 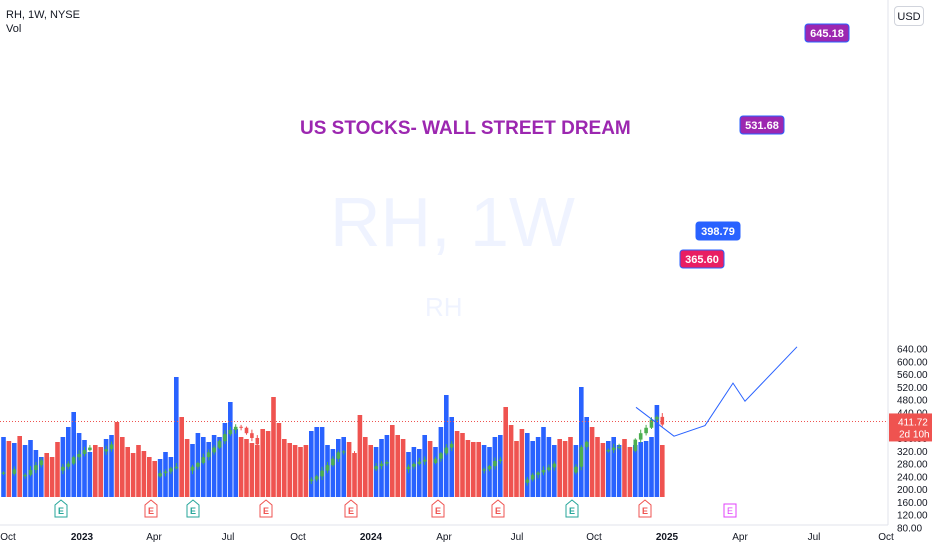 I want to click on currency-button: USD, so click(x=909, y=16).